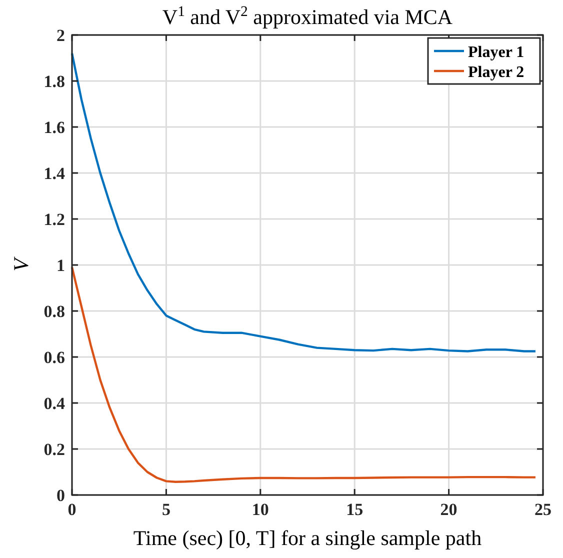 Image resolution: width=563 pixels, height=558 pixels. What do you see at coordinates (60, 265) in the screenshot?
I see `y-tick-label: 1` at bounding box center [60, 265].